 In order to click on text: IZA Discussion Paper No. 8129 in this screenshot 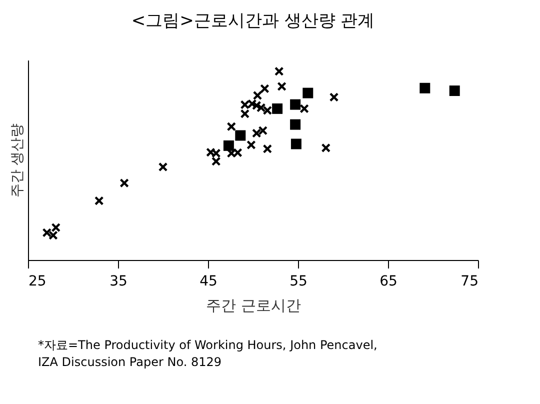, I will do `click(130, 362)`.